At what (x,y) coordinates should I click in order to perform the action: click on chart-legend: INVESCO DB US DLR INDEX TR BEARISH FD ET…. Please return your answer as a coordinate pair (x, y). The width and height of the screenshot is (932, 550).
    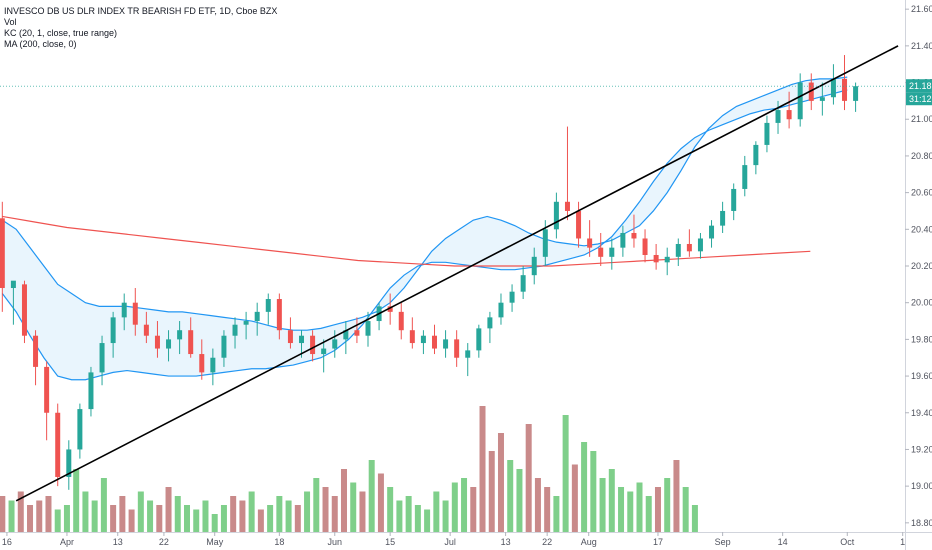
    Looking at the image, I should click on (140, 28).